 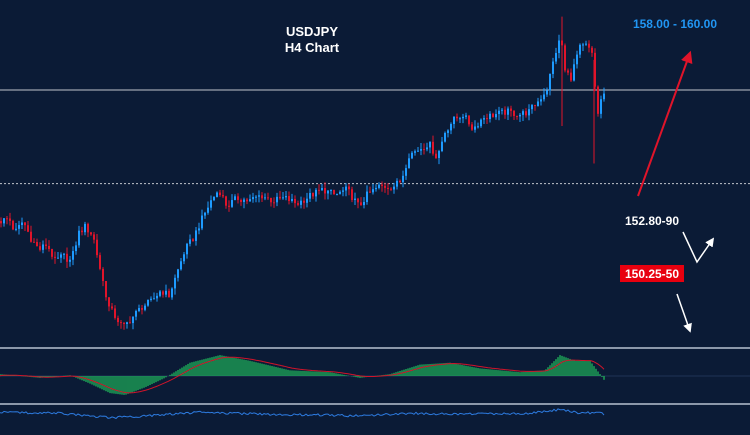 What do you see at coordinates (312, 47) in the screenshot?
I see `chart-subtitle: H4 Chart` at bounding box center [312, 47].